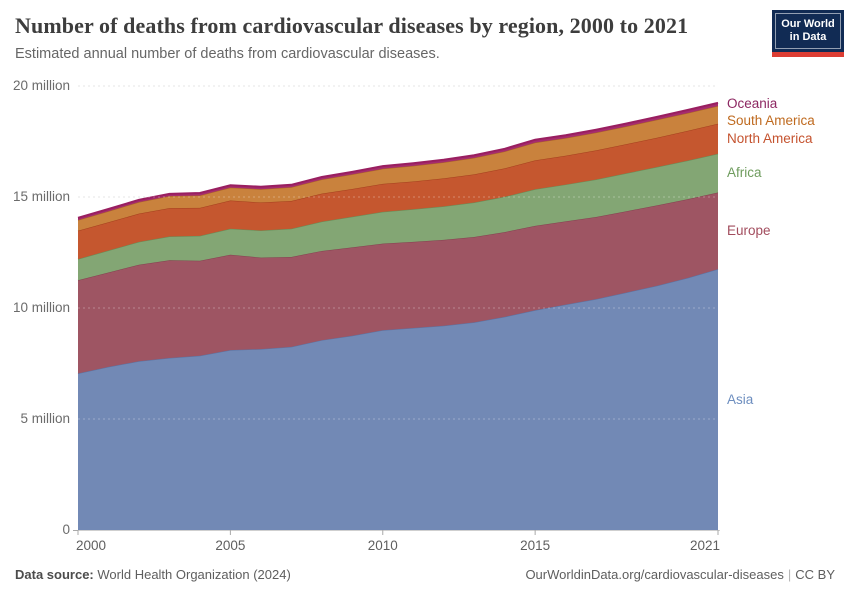  Describe the element at coordinates (54, 574) in the screenshot. I see `data-source-label: Data source:` at that location.